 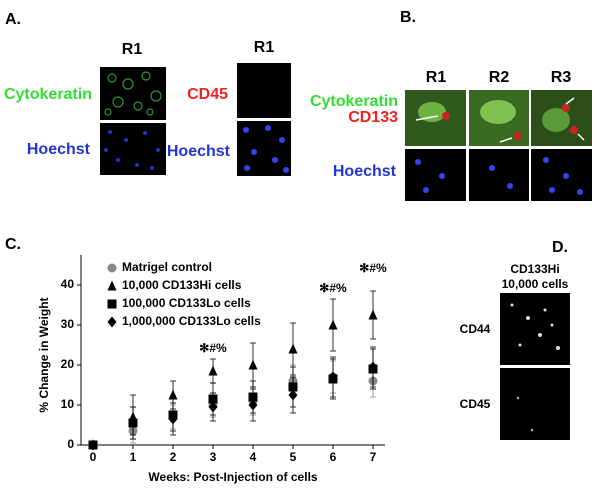 What do you see at coordinates (173, 457) in the screenshot?
I see `x-tick-label: 2` at bounding box center [173, 457].